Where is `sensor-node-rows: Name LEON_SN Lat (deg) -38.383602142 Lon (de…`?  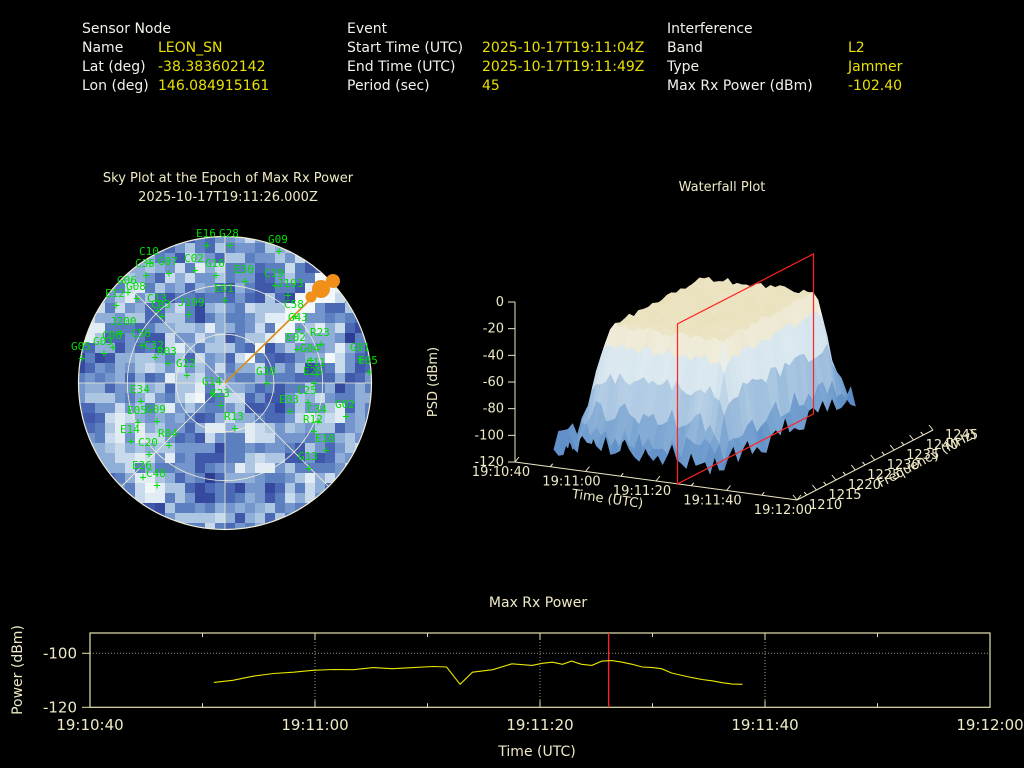 sensor-node-rows: Name LEON_SN Lat (deg) -38.383602142 Lon (de… is located at coordinates (175, 67).